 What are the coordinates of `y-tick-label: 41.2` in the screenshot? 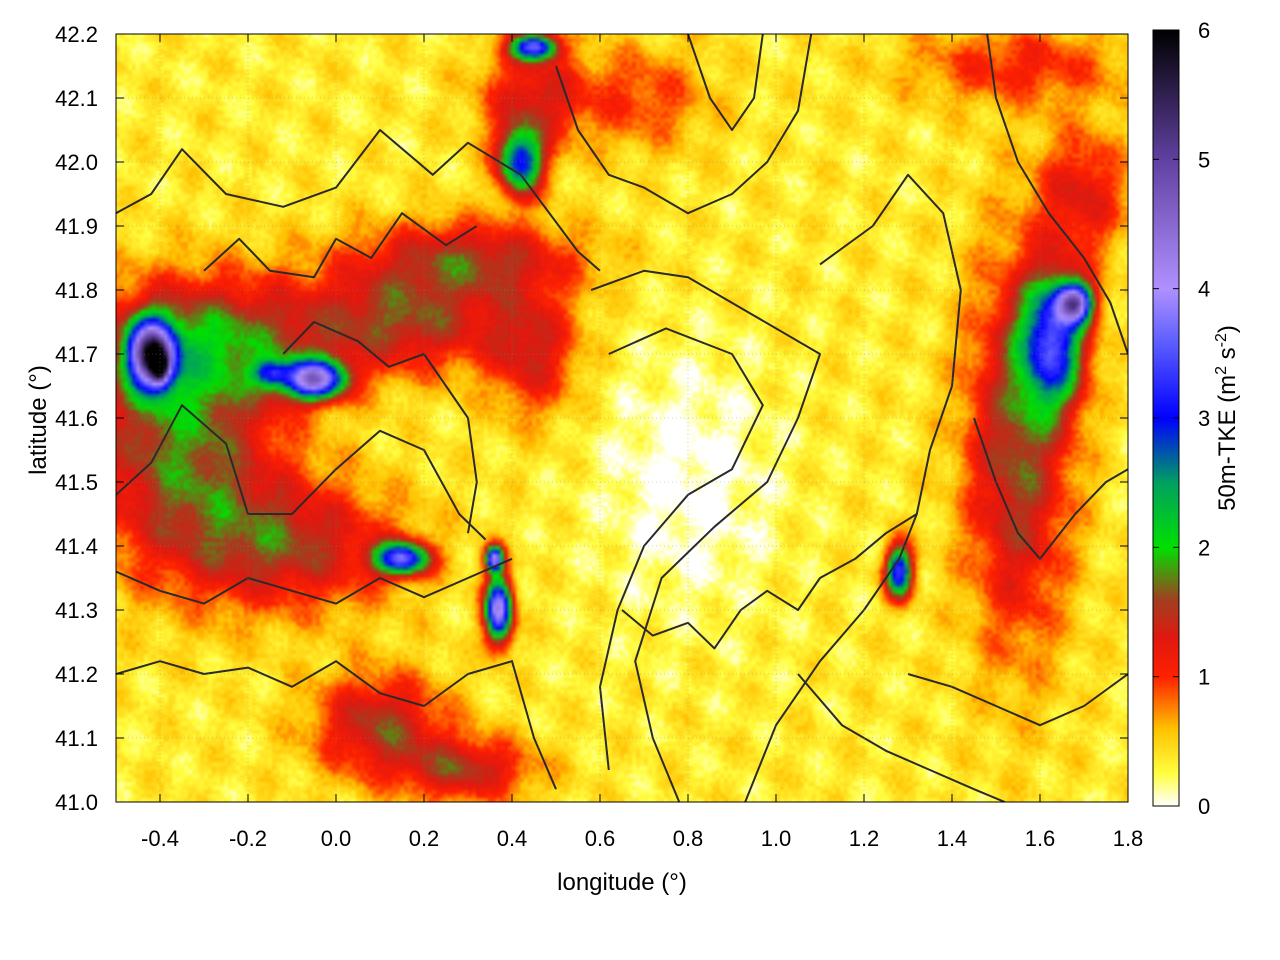 It's located at (76, 674).